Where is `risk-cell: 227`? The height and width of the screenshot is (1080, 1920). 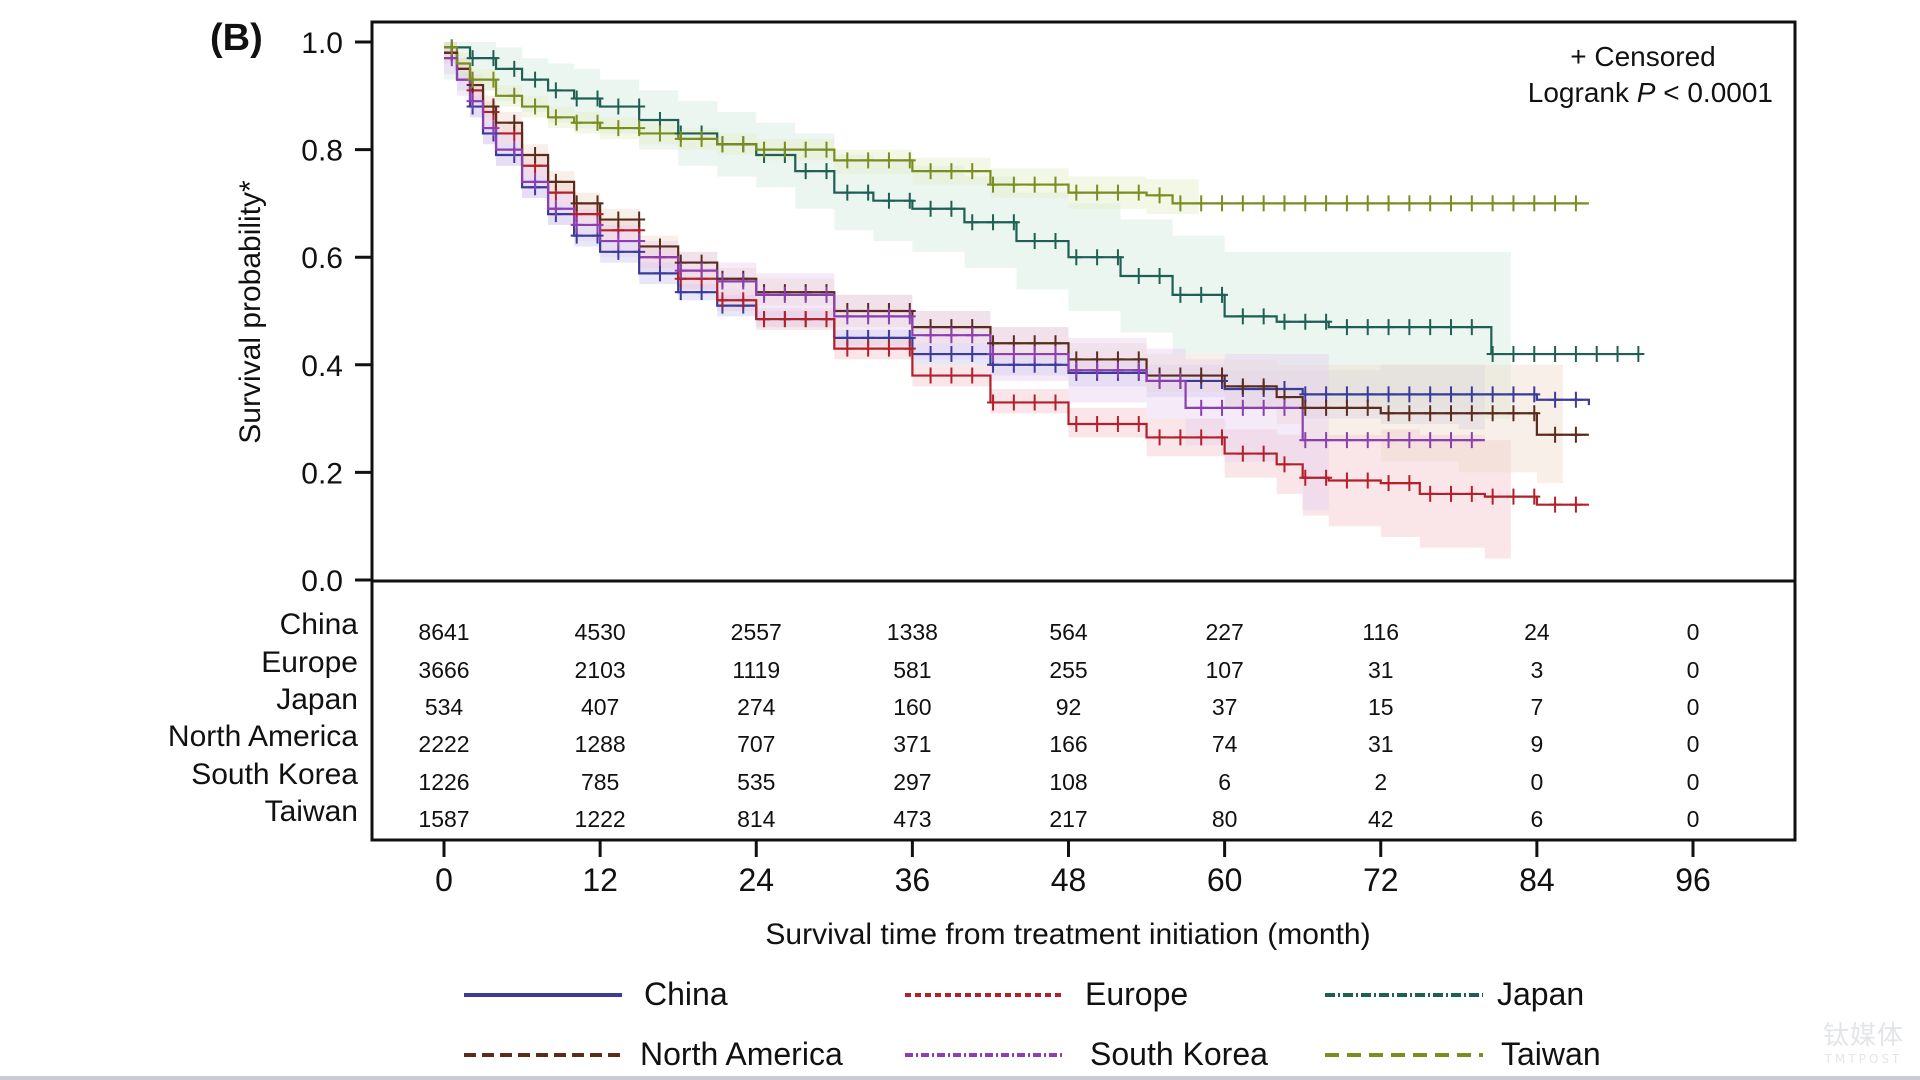
risk-cell: 227 is located at coordinates (1224, 632).